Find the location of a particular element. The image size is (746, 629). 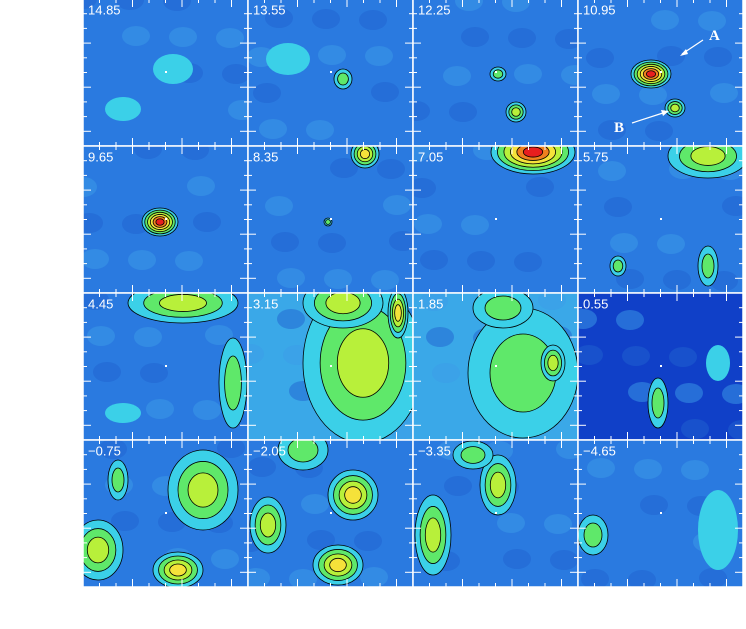

panel: 9.65 is located at coordinates (165, 219).